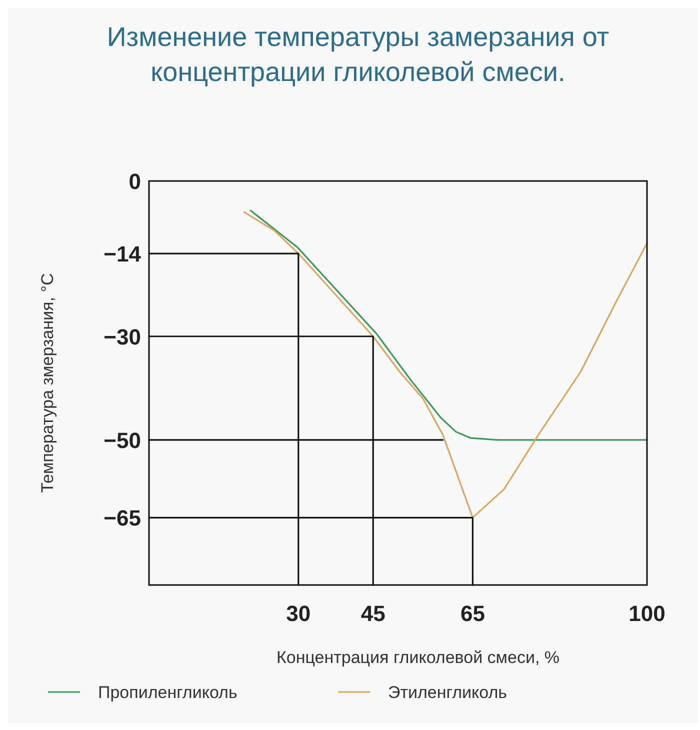 Image resolution: width=700 pixels, height=730 pixels. What do you see at coordinates (373, 613) in the screenshot?
I see `x-tick-label: 45` at bounding box center [373, 613].